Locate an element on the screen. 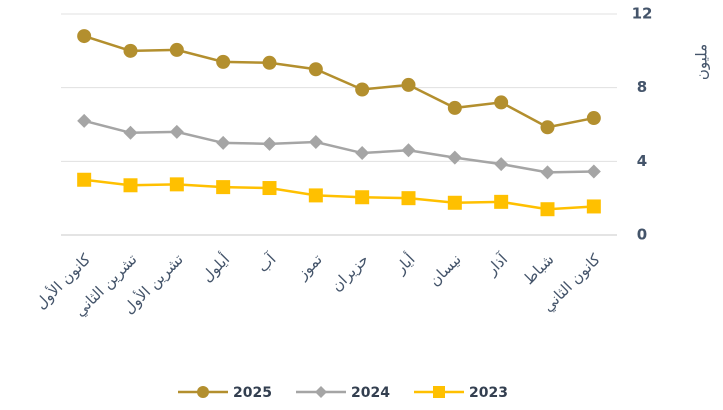 Image resolution: width=723 pixels, height=410 pixels. y-tick-label: 8 is located at coordinates (642, 87).